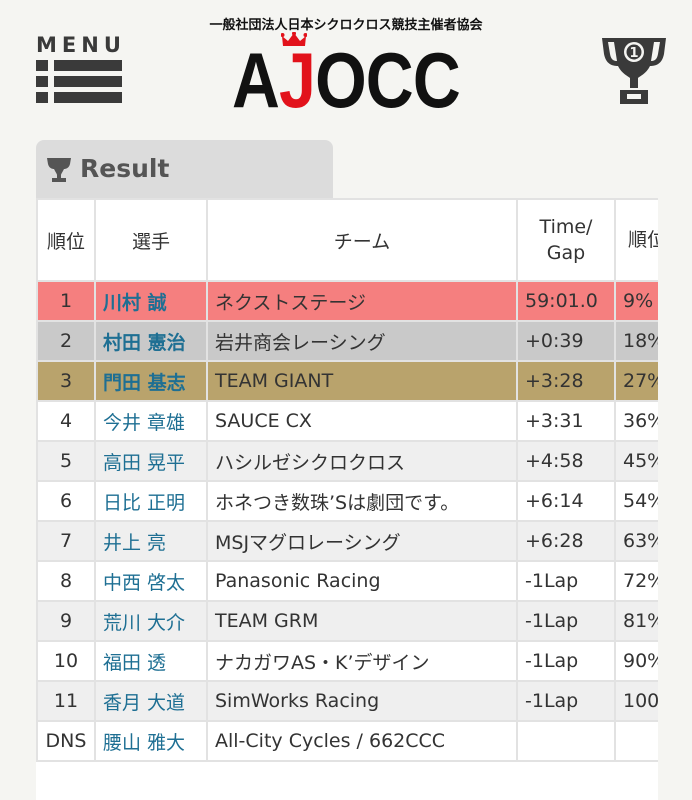 Image resolution: width=692 pixels, height=800 pixels. Describe the element at coordinates (66, 701) in the screenshot. I see `rank-cell: 11` at that location.